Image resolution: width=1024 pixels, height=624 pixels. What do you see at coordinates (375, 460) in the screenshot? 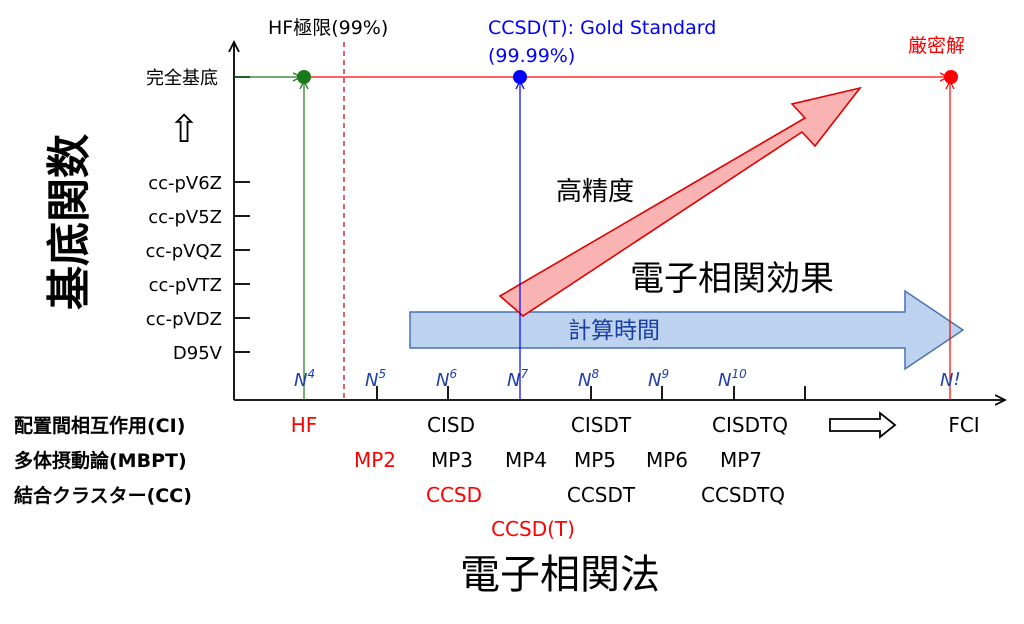
I see `method-mp2: MP2` at bounding box center [375, 460].